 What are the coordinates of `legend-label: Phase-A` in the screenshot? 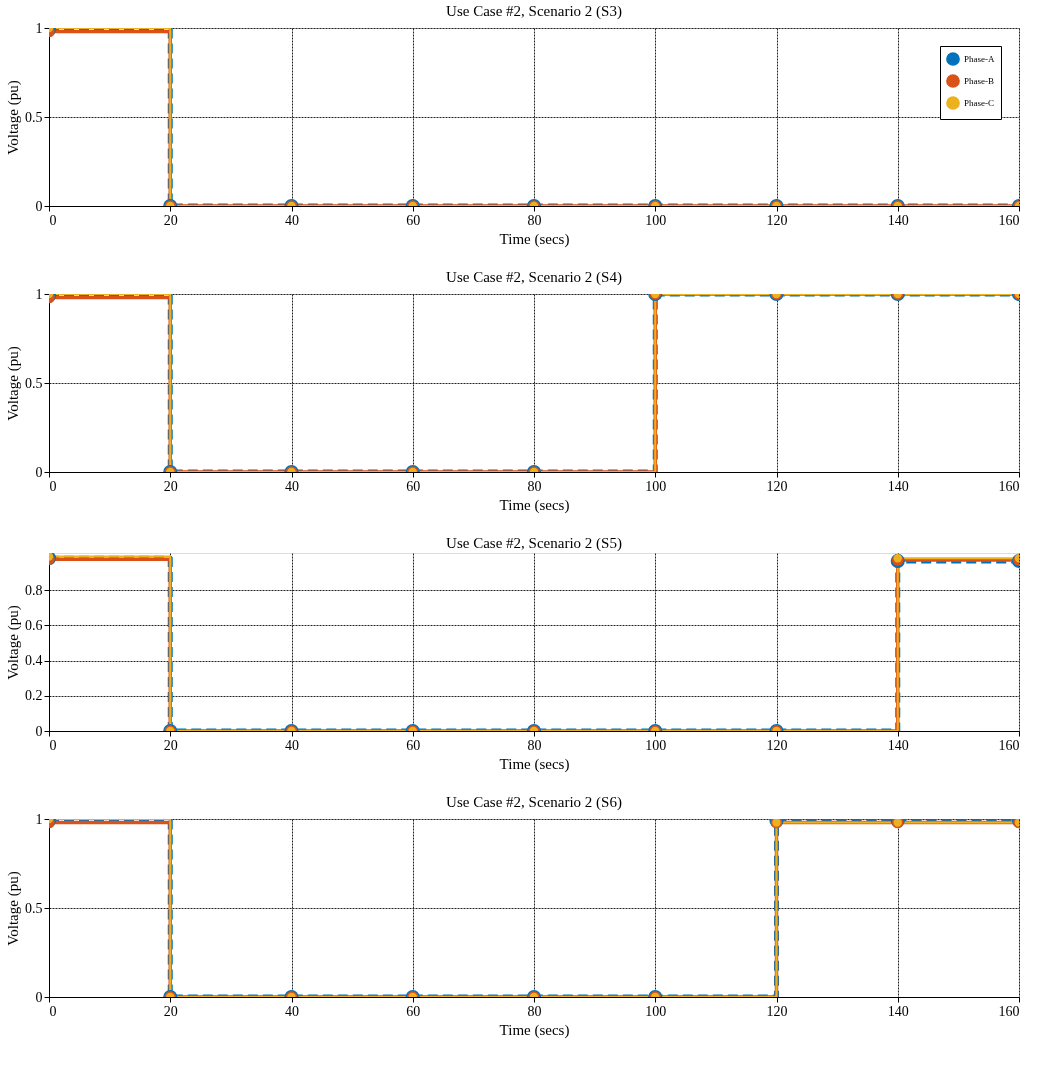 It's located at (979, 59).